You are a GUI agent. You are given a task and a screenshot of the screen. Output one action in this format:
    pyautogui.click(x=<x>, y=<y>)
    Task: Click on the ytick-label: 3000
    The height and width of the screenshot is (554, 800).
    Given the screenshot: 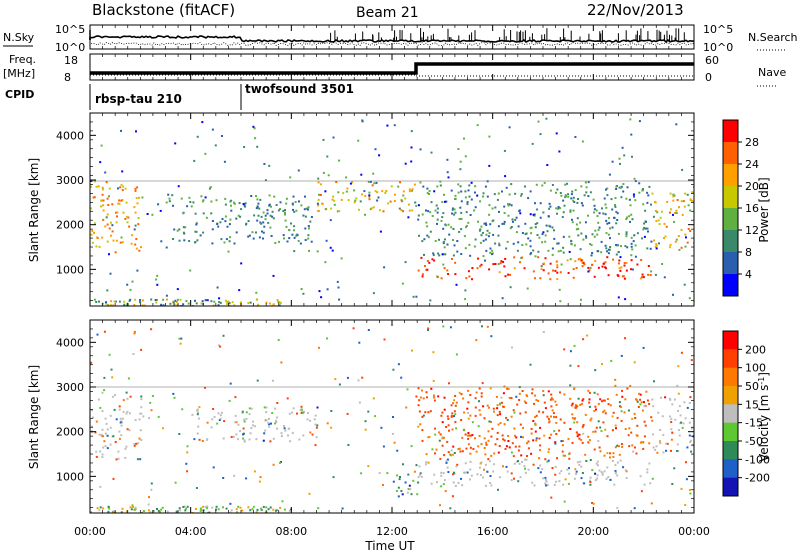 What is the action you would take?
    pyautogui.click(x=70, y=387)
    